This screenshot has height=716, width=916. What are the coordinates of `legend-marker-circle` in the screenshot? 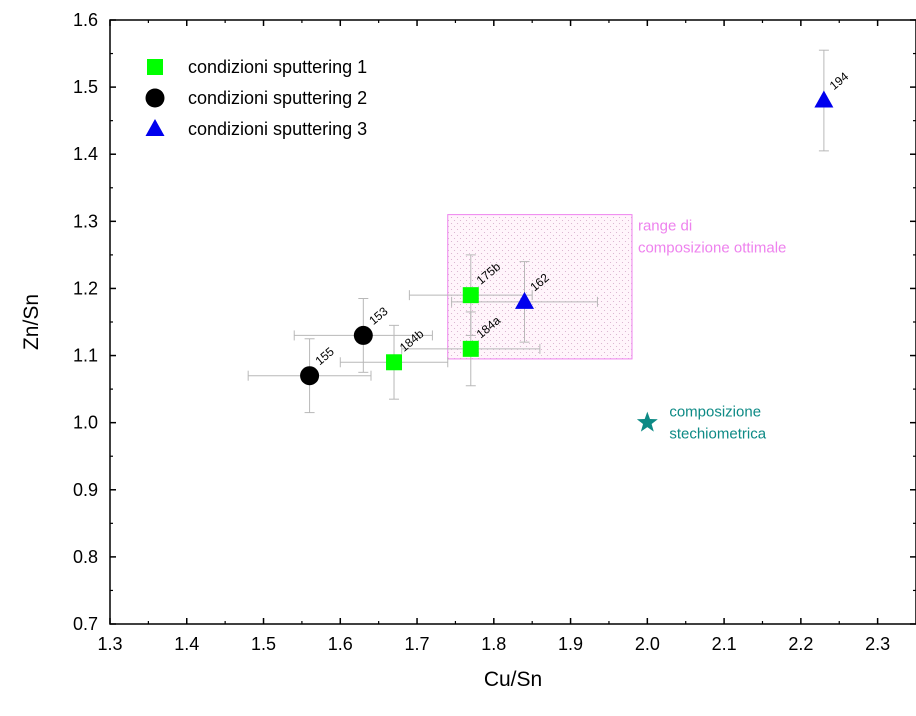 It's located at (155, 98).